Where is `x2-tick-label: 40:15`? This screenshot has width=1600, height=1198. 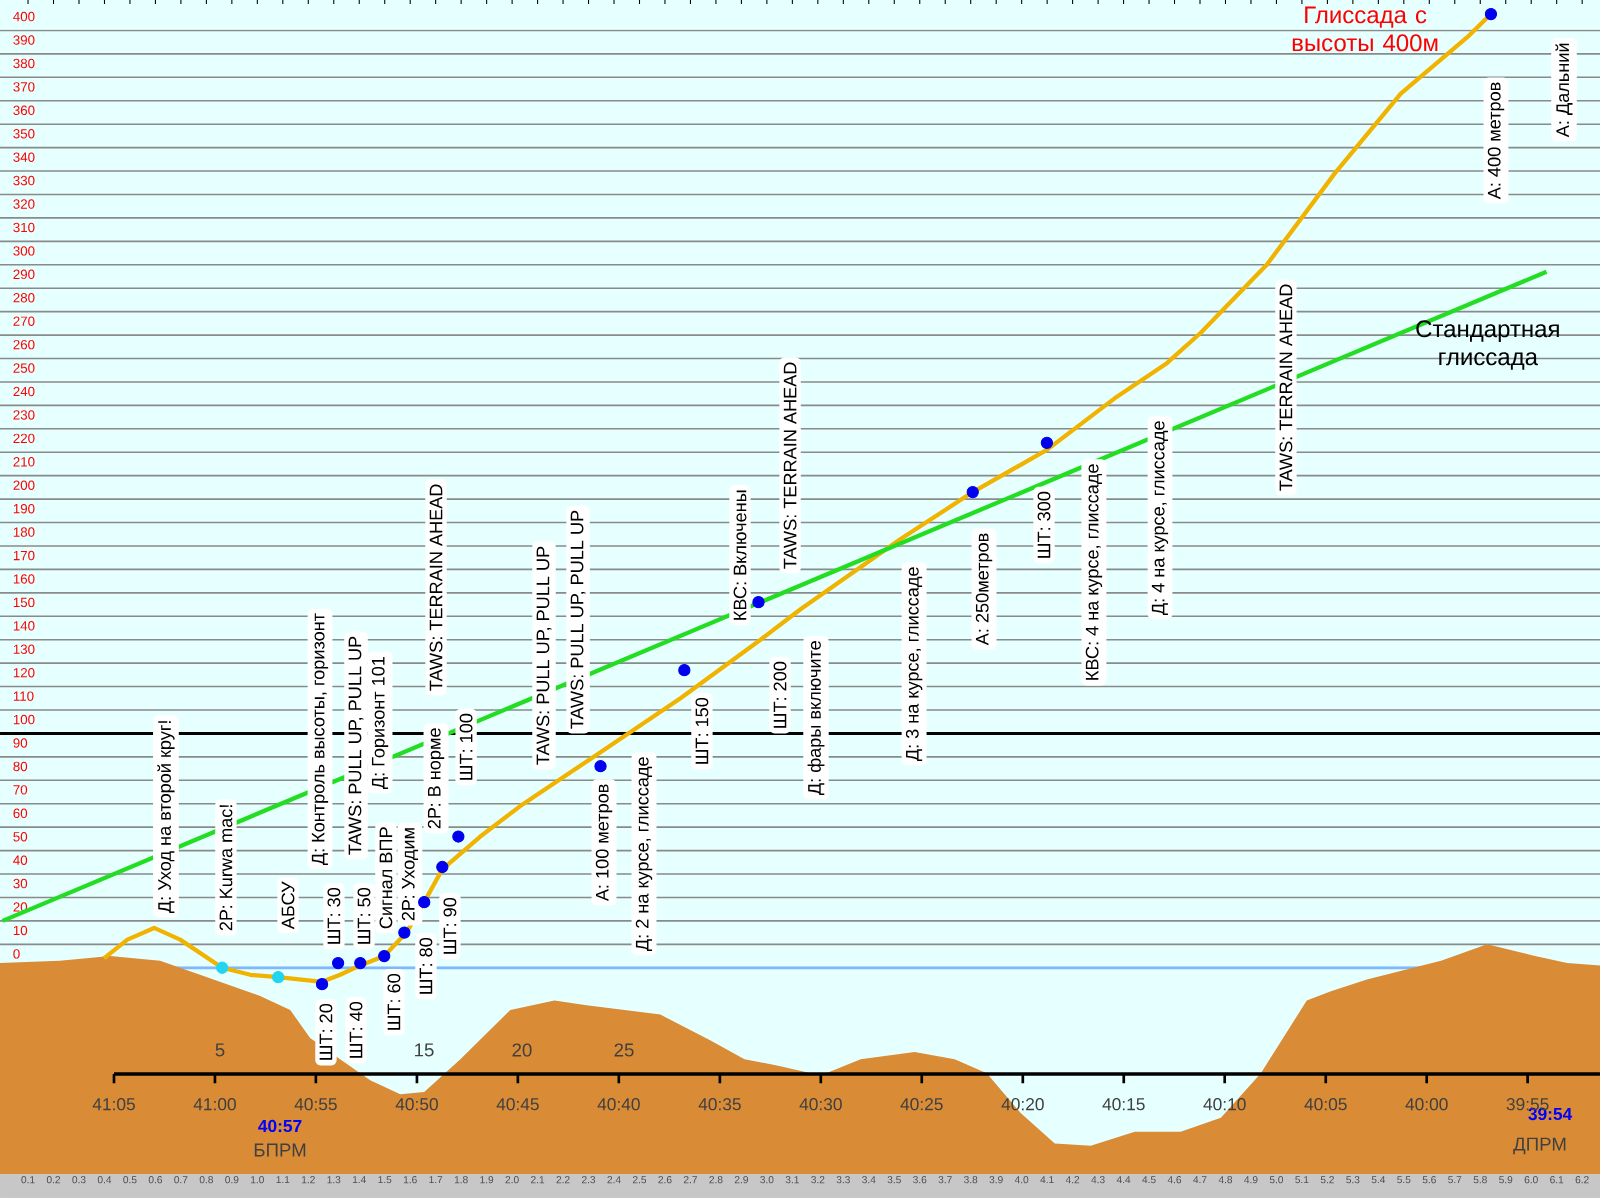 x2-tick-label: 40:15 is located at coordinates (1123, 1104).